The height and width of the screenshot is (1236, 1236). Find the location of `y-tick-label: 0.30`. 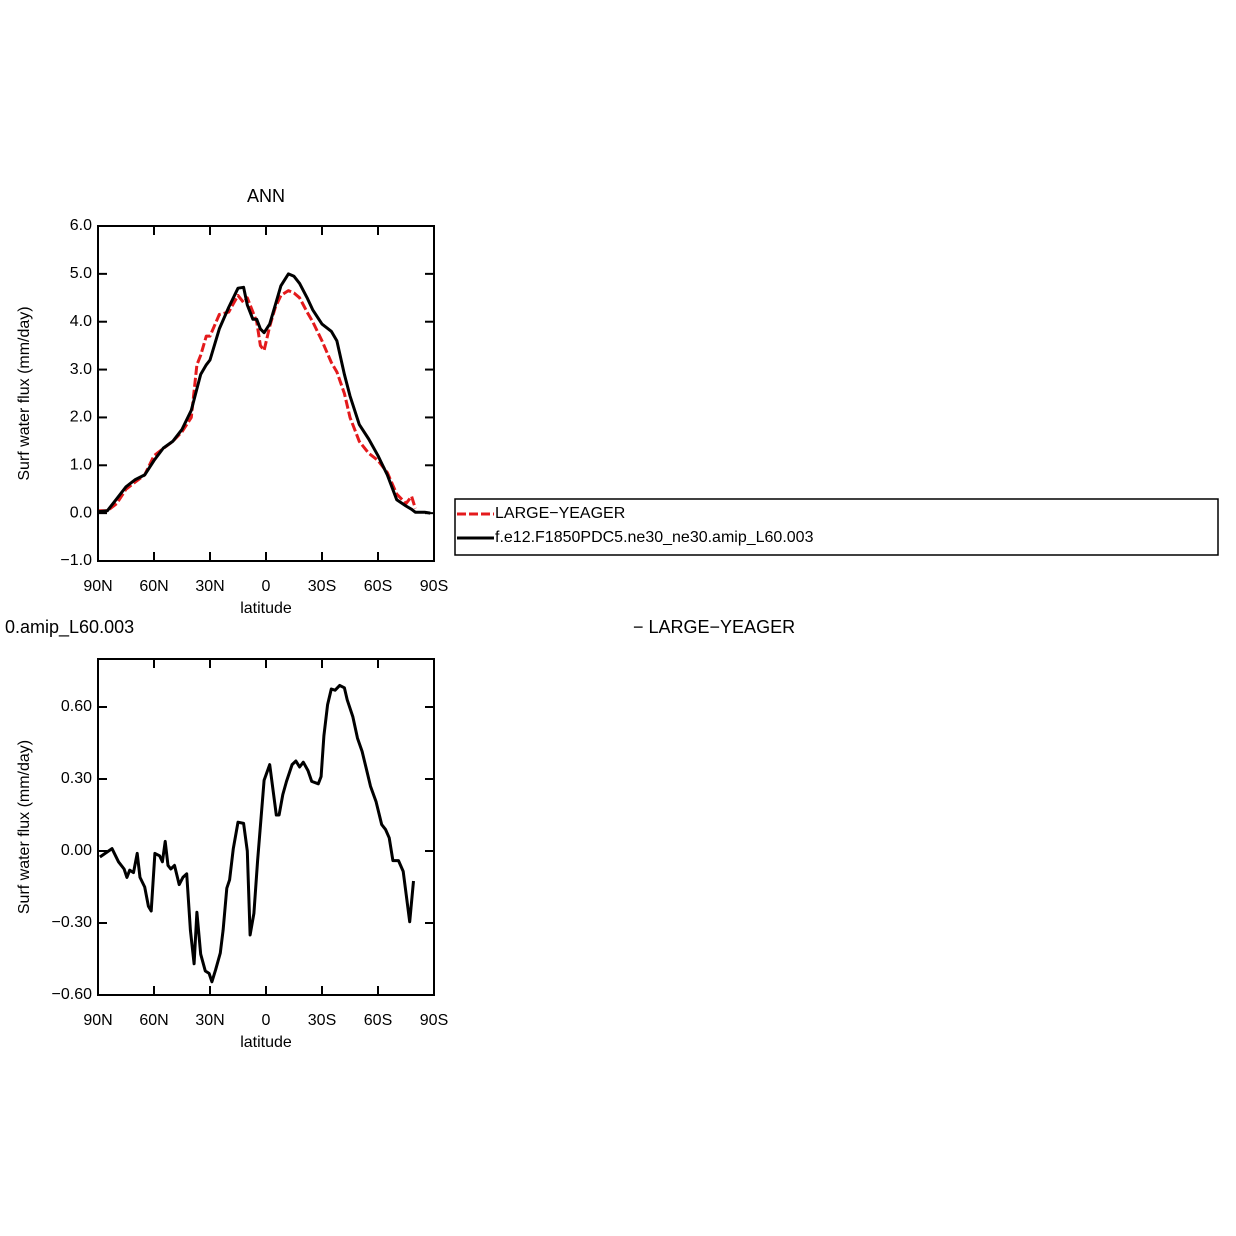

y-tick-label: 0.30 is located at coordinates (76, 778).